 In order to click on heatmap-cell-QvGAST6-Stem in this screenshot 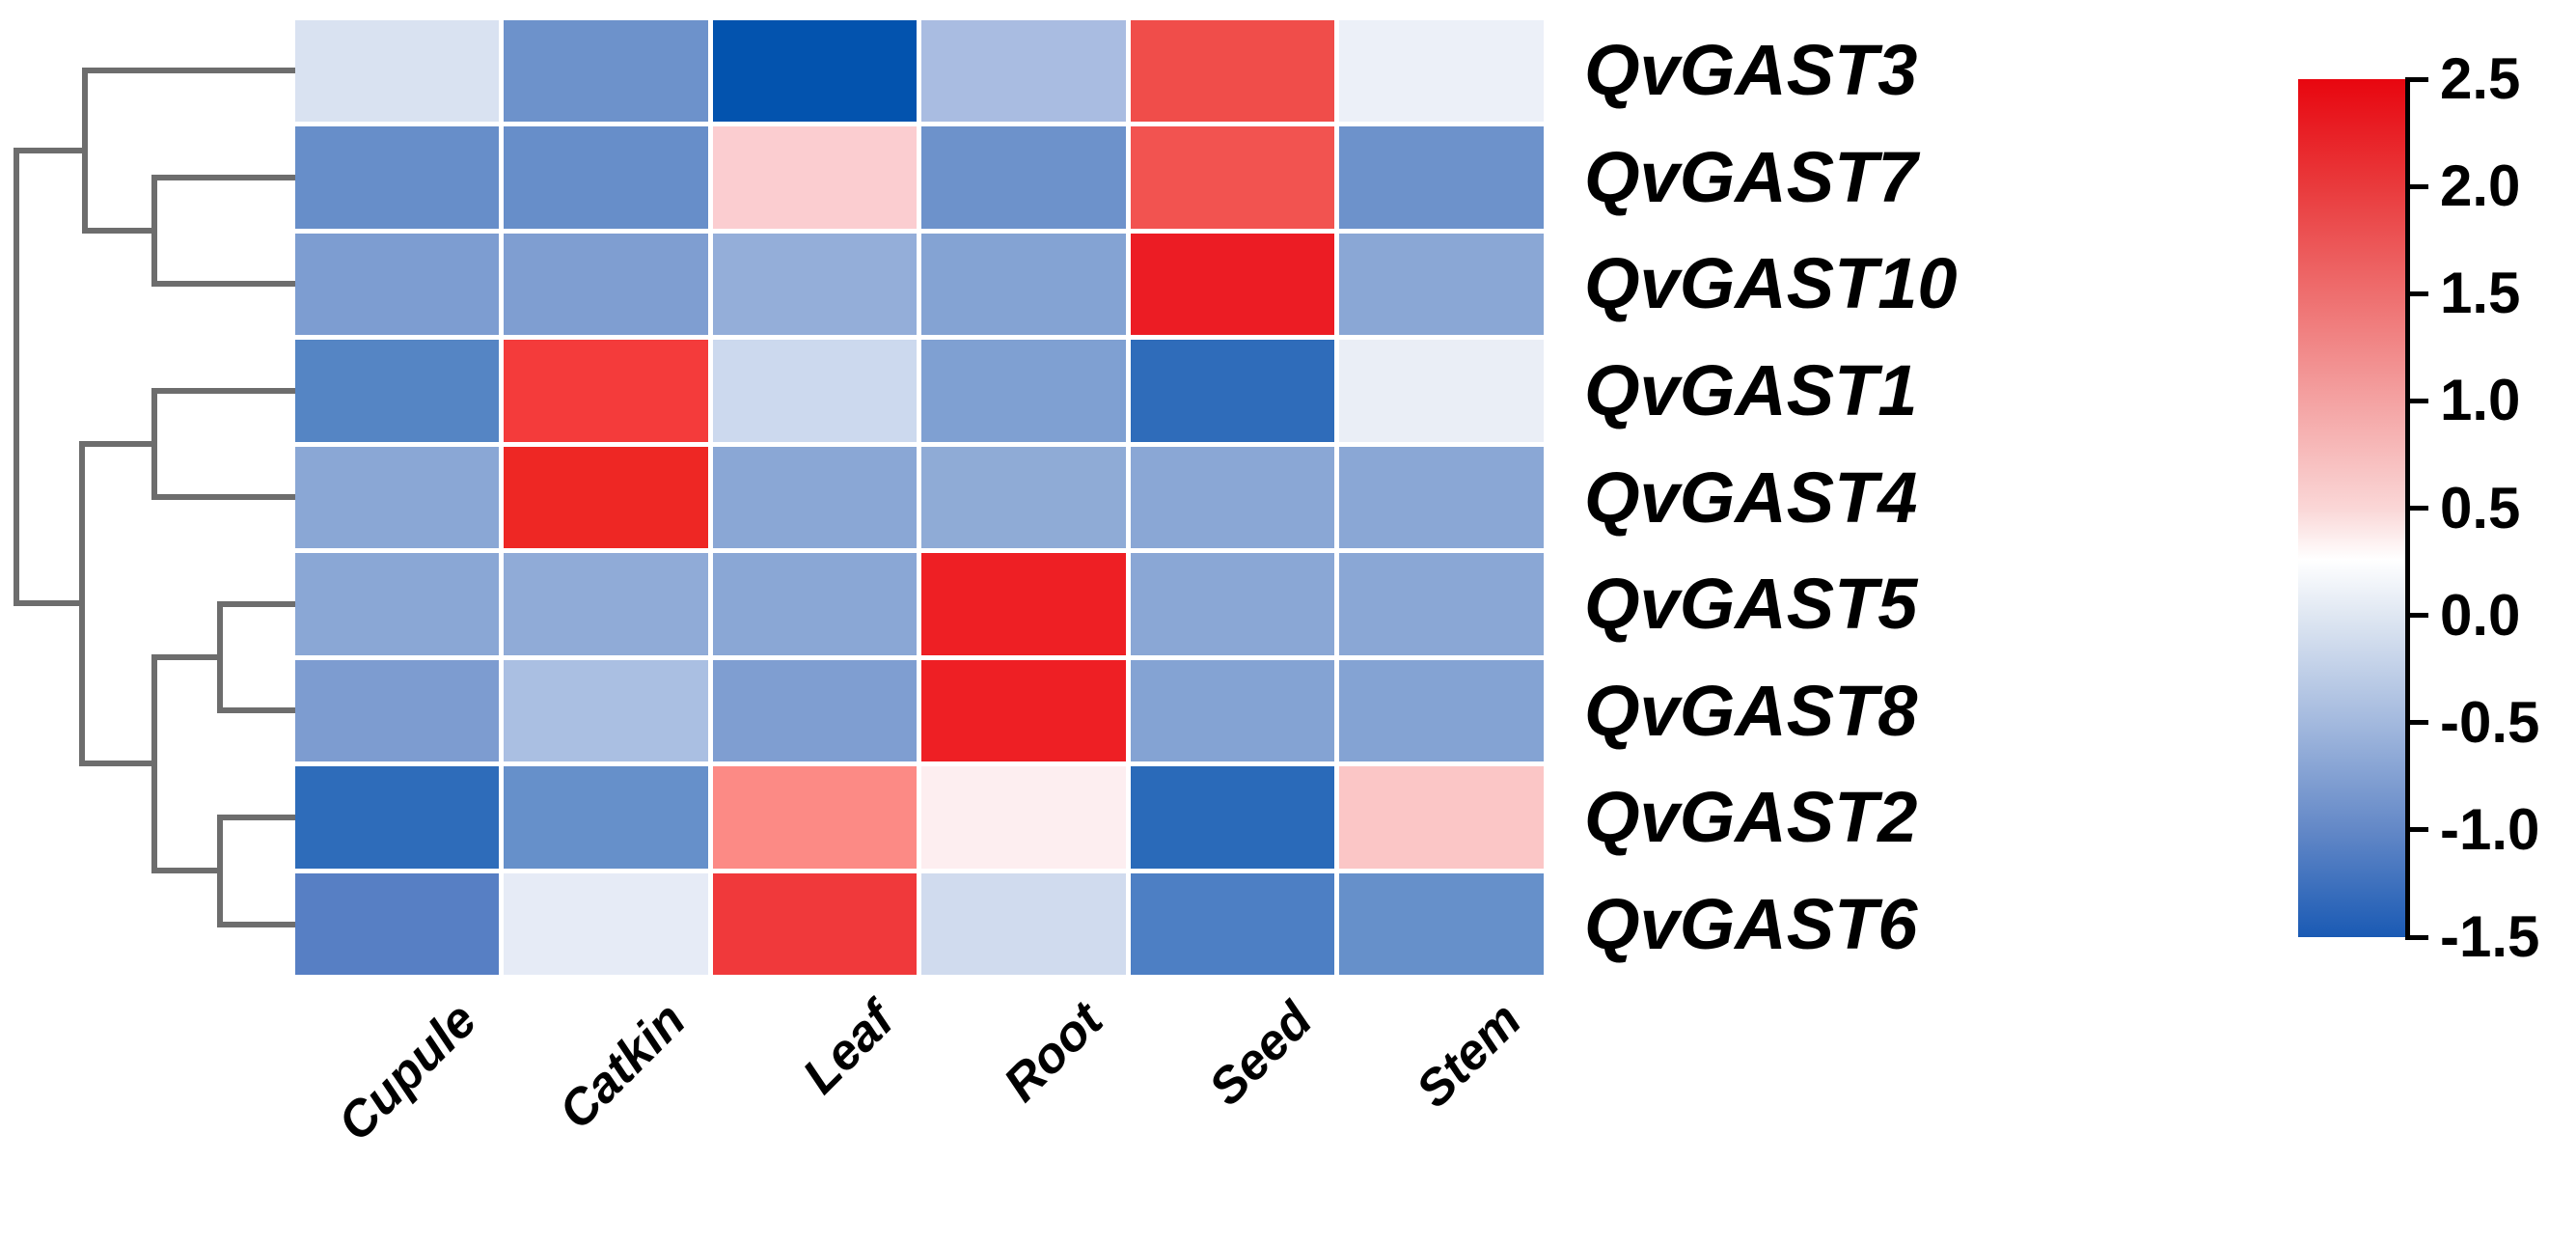, I will do `click(1441, 924)`.